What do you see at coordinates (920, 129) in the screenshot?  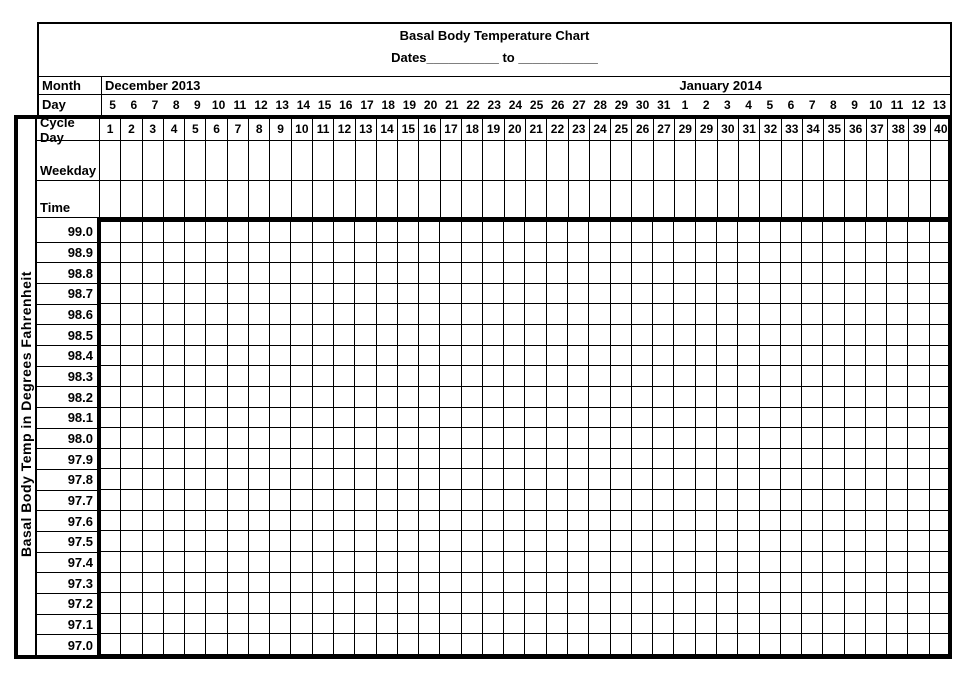 I see `cycle-day-cell: 39` at bounding box center [920, 129].